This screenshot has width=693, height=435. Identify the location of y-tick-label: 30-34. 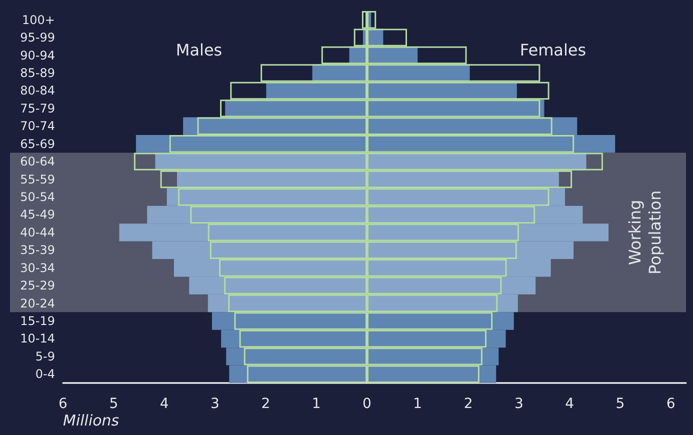
(37, 267).